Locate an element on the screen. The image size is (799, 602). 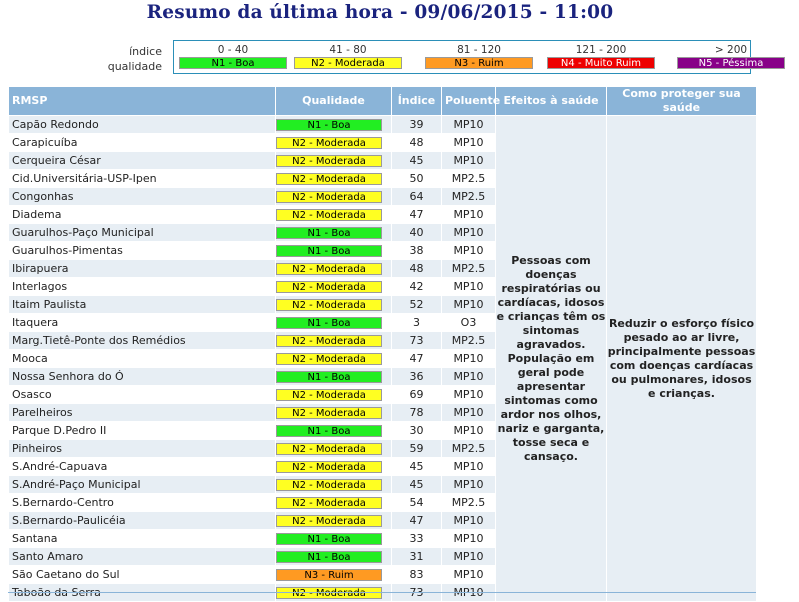
station-name: Itaim Paulista is located at coordinates (142, 304).